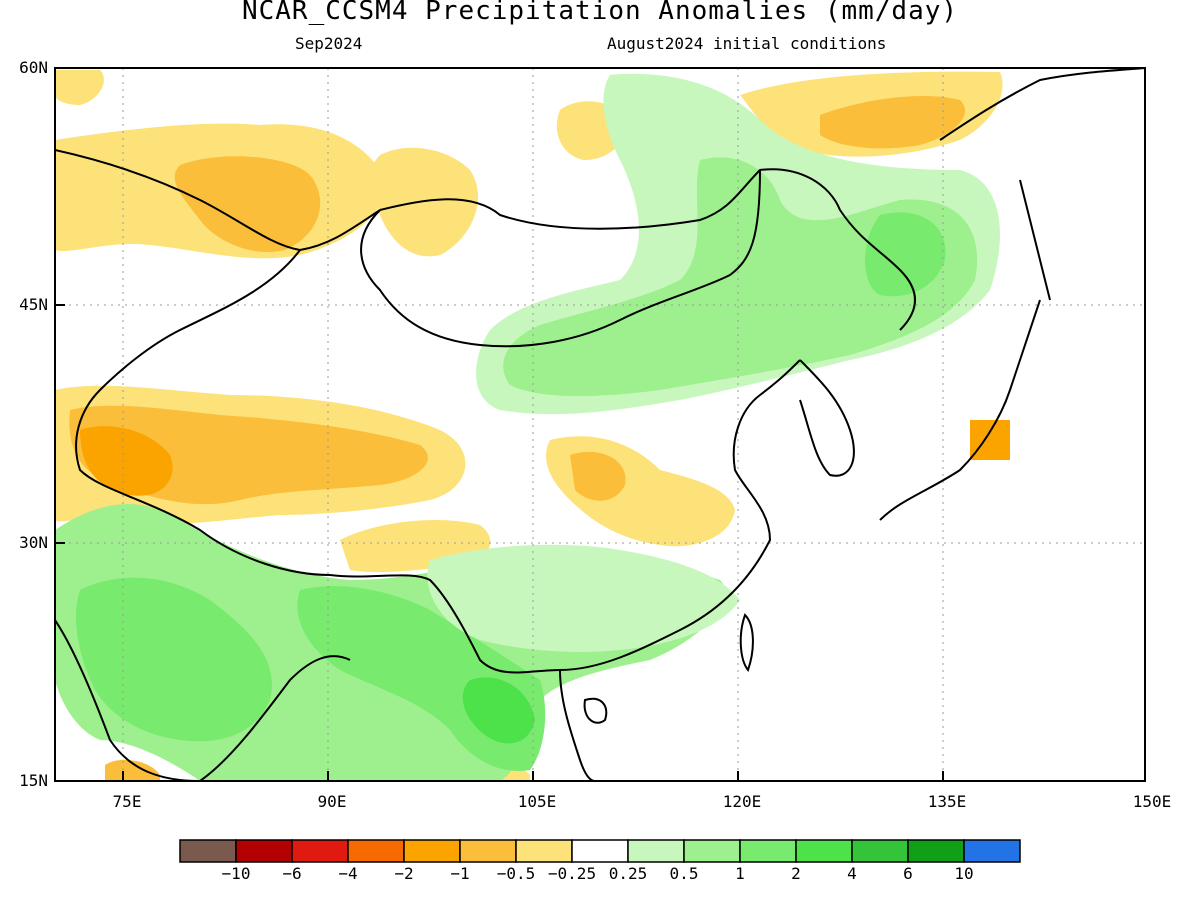  What do you see at coordinates (33, 780) in the screenshot?
I see `lat-label-15n: 15N` at bounding box center [33, 780].